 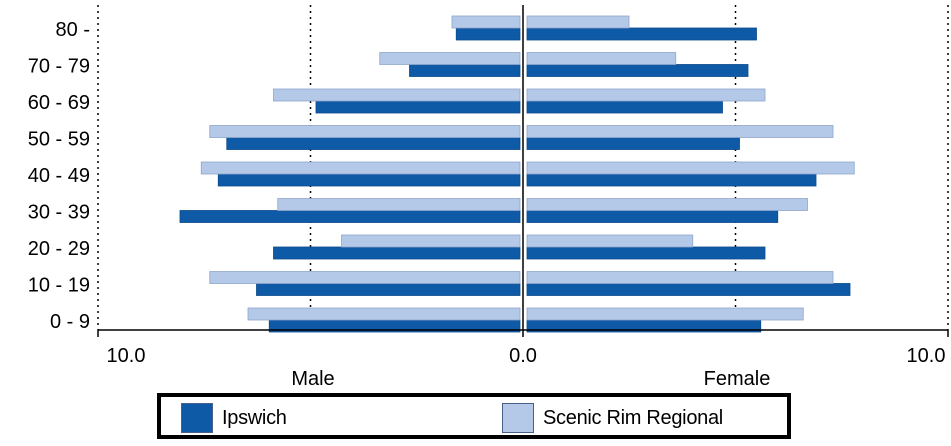 I want to click on legend-swatch-scenic-rim, so click(x=518, y=418).